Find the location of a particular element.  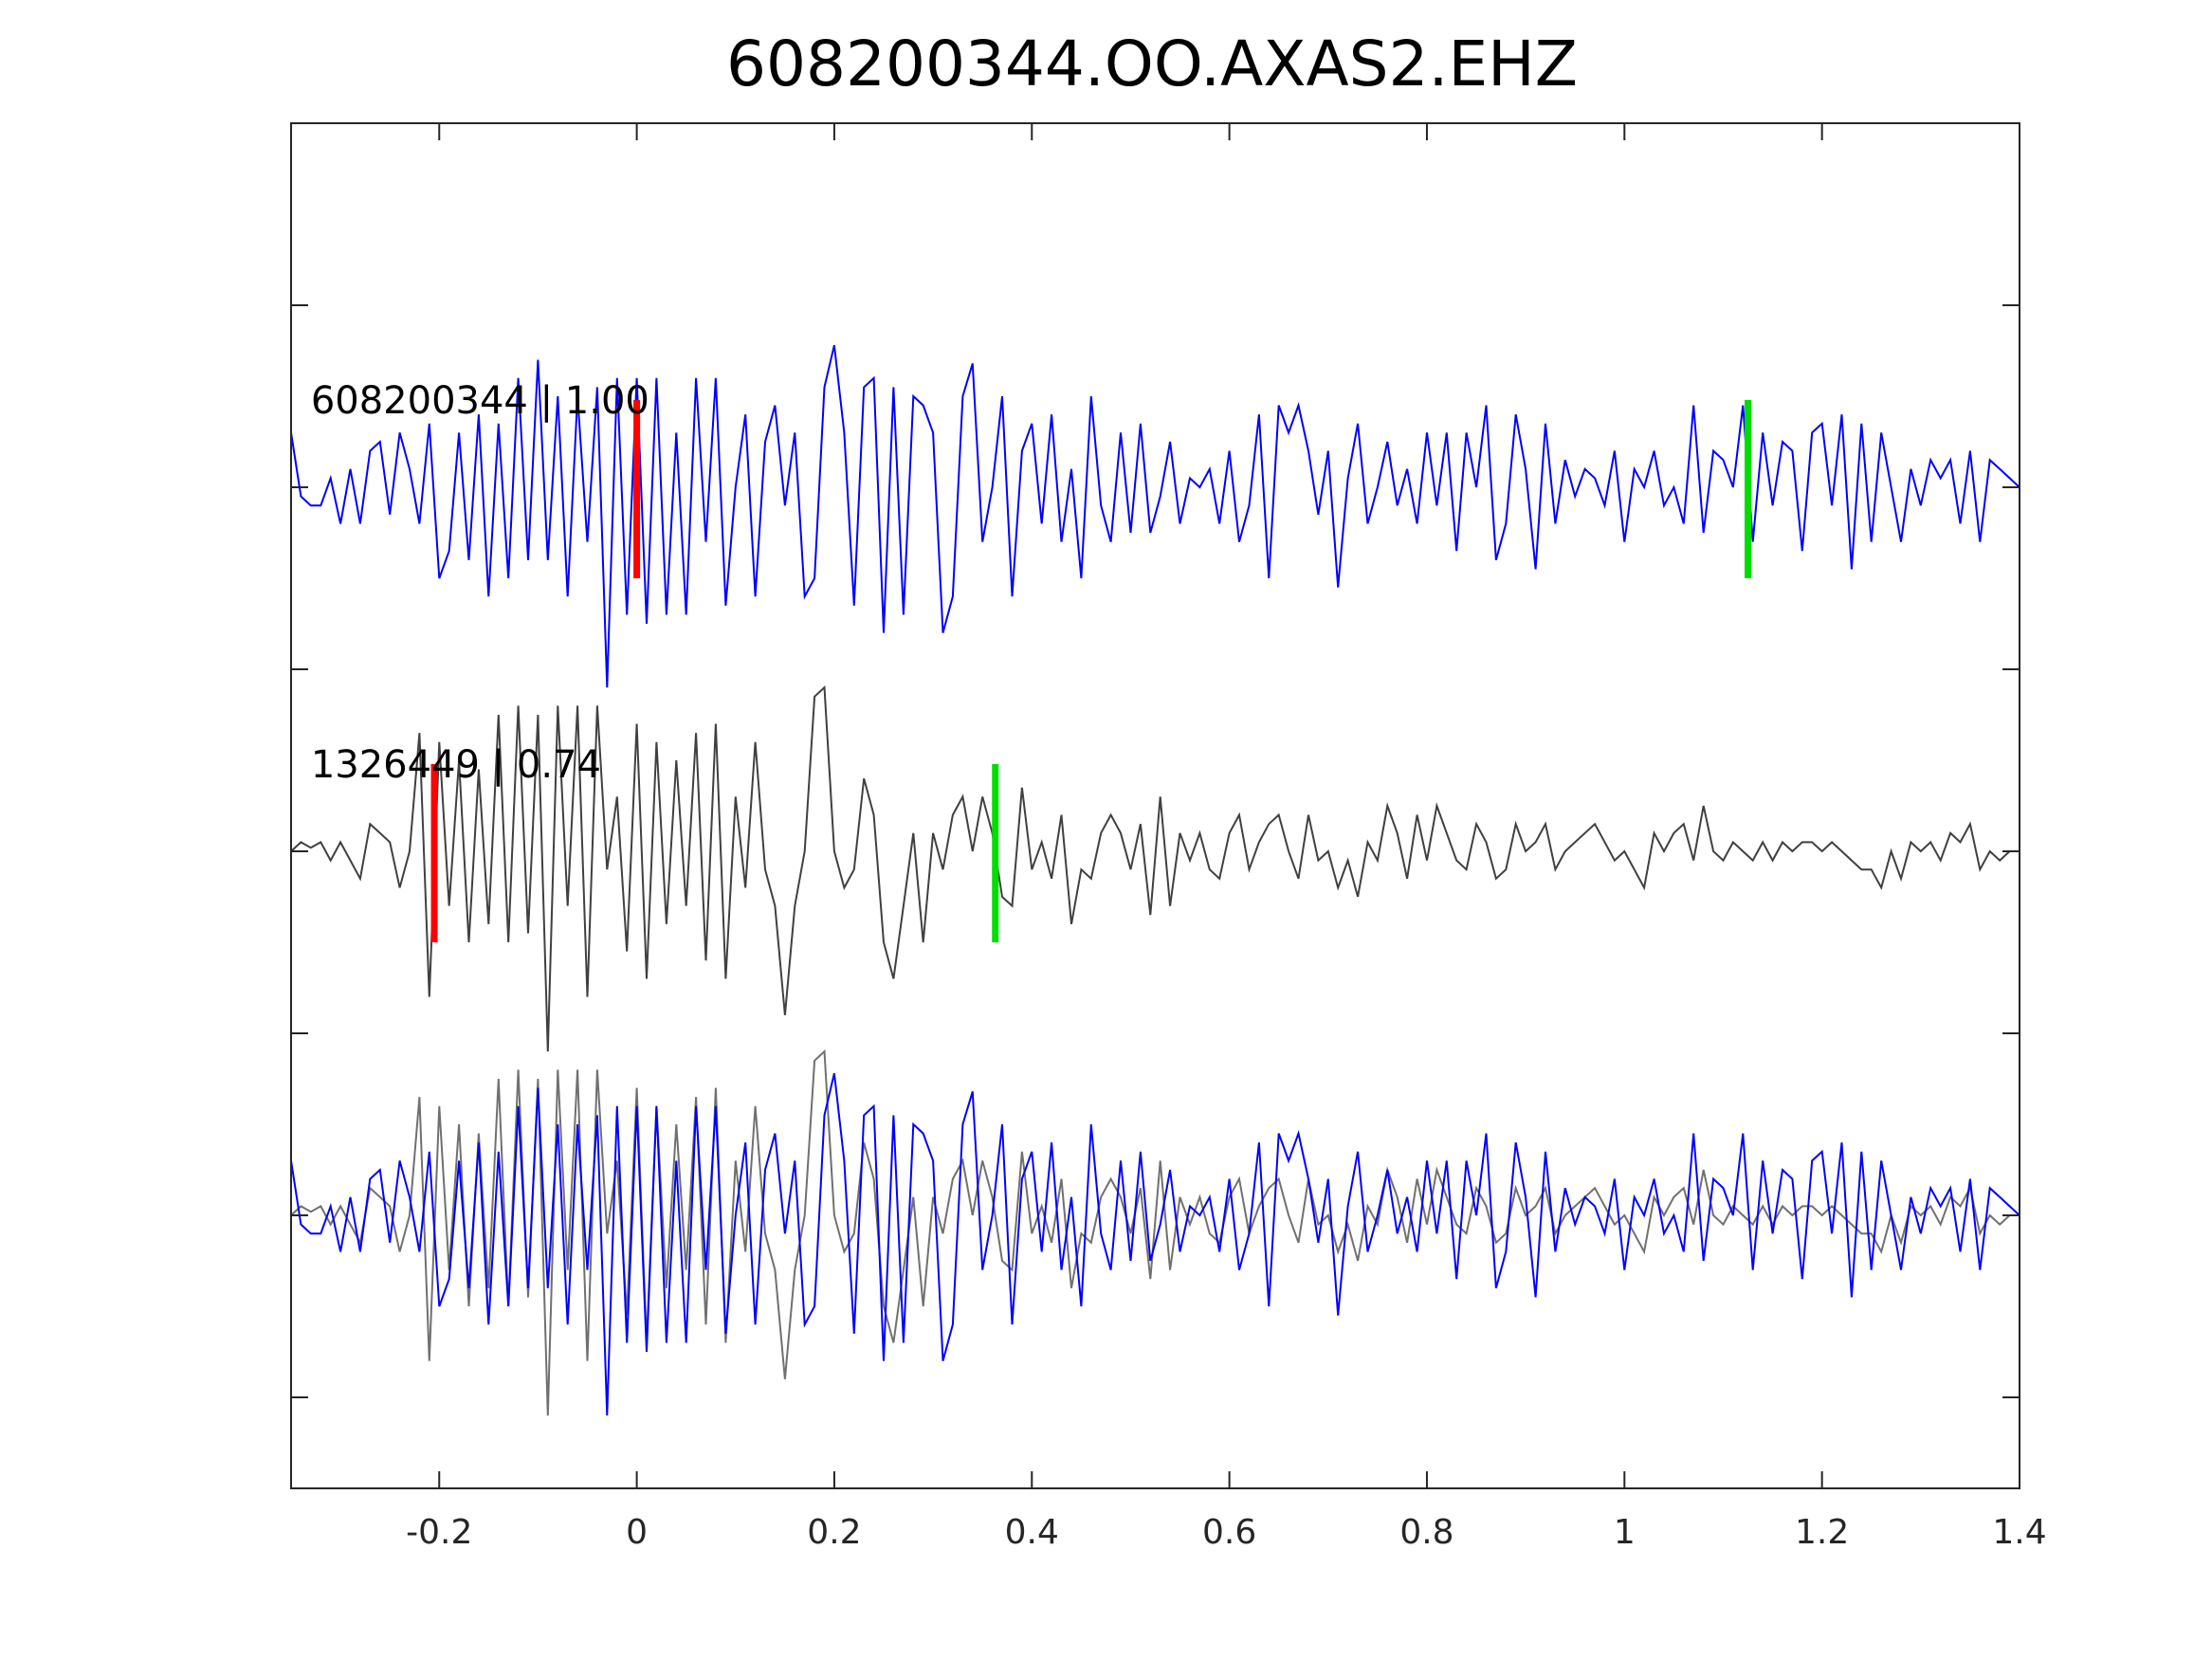

x-tick-label: 0.4 is located at coordinates (1032, 1532).